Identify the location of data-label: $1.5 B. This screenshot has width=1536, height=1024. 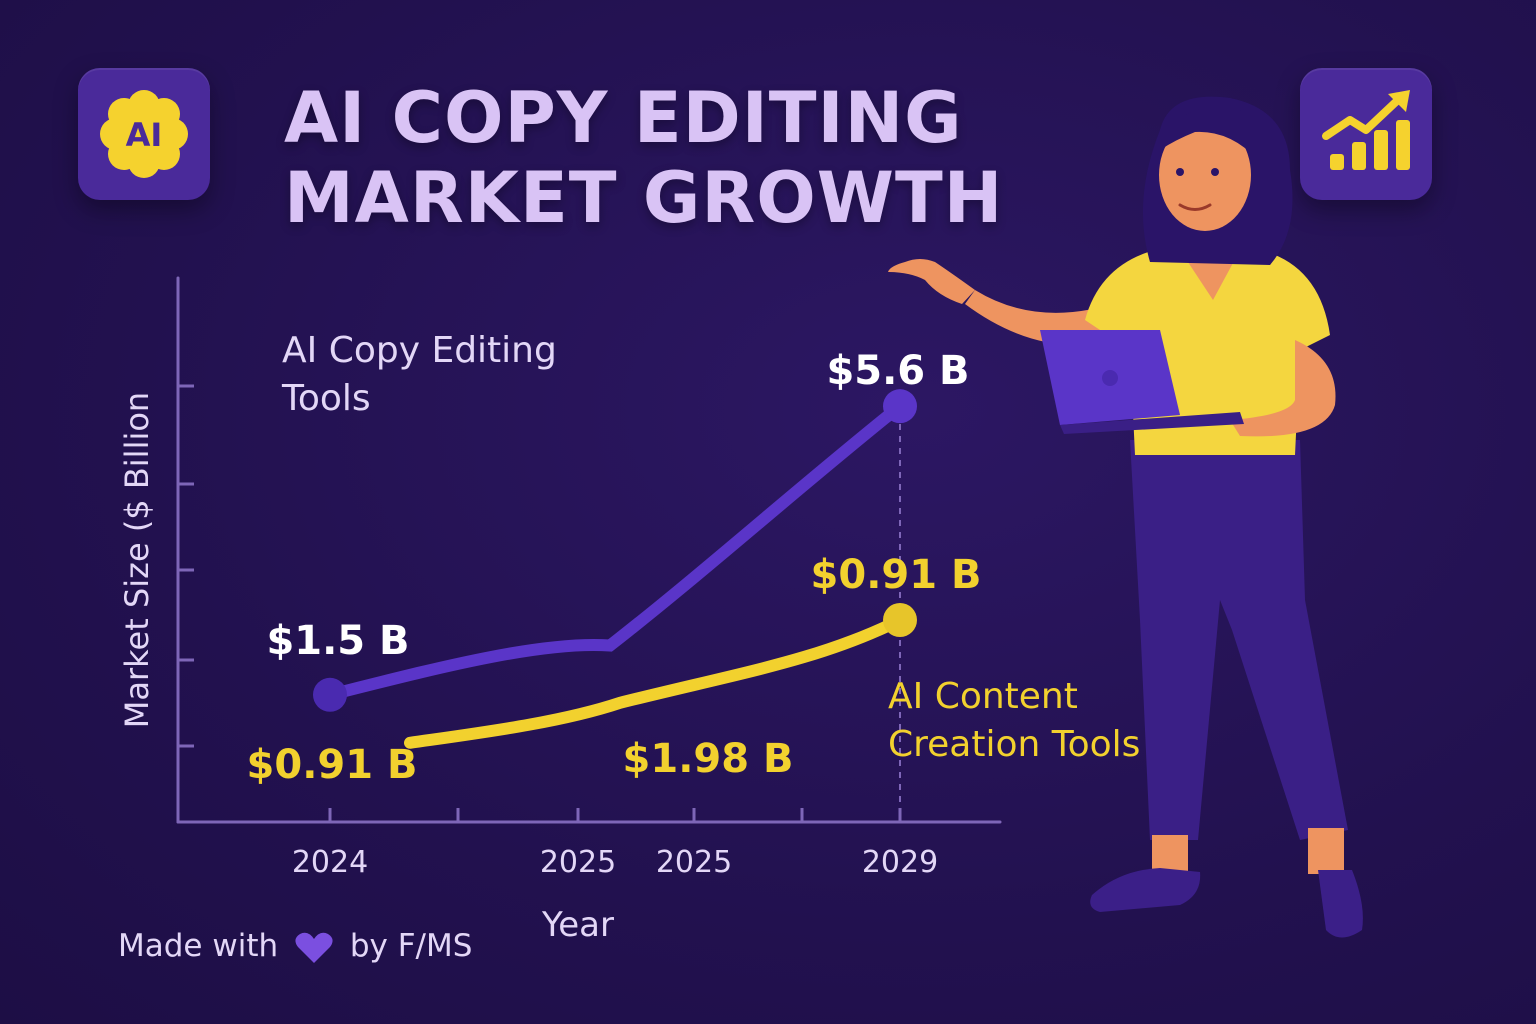
(337, 641).